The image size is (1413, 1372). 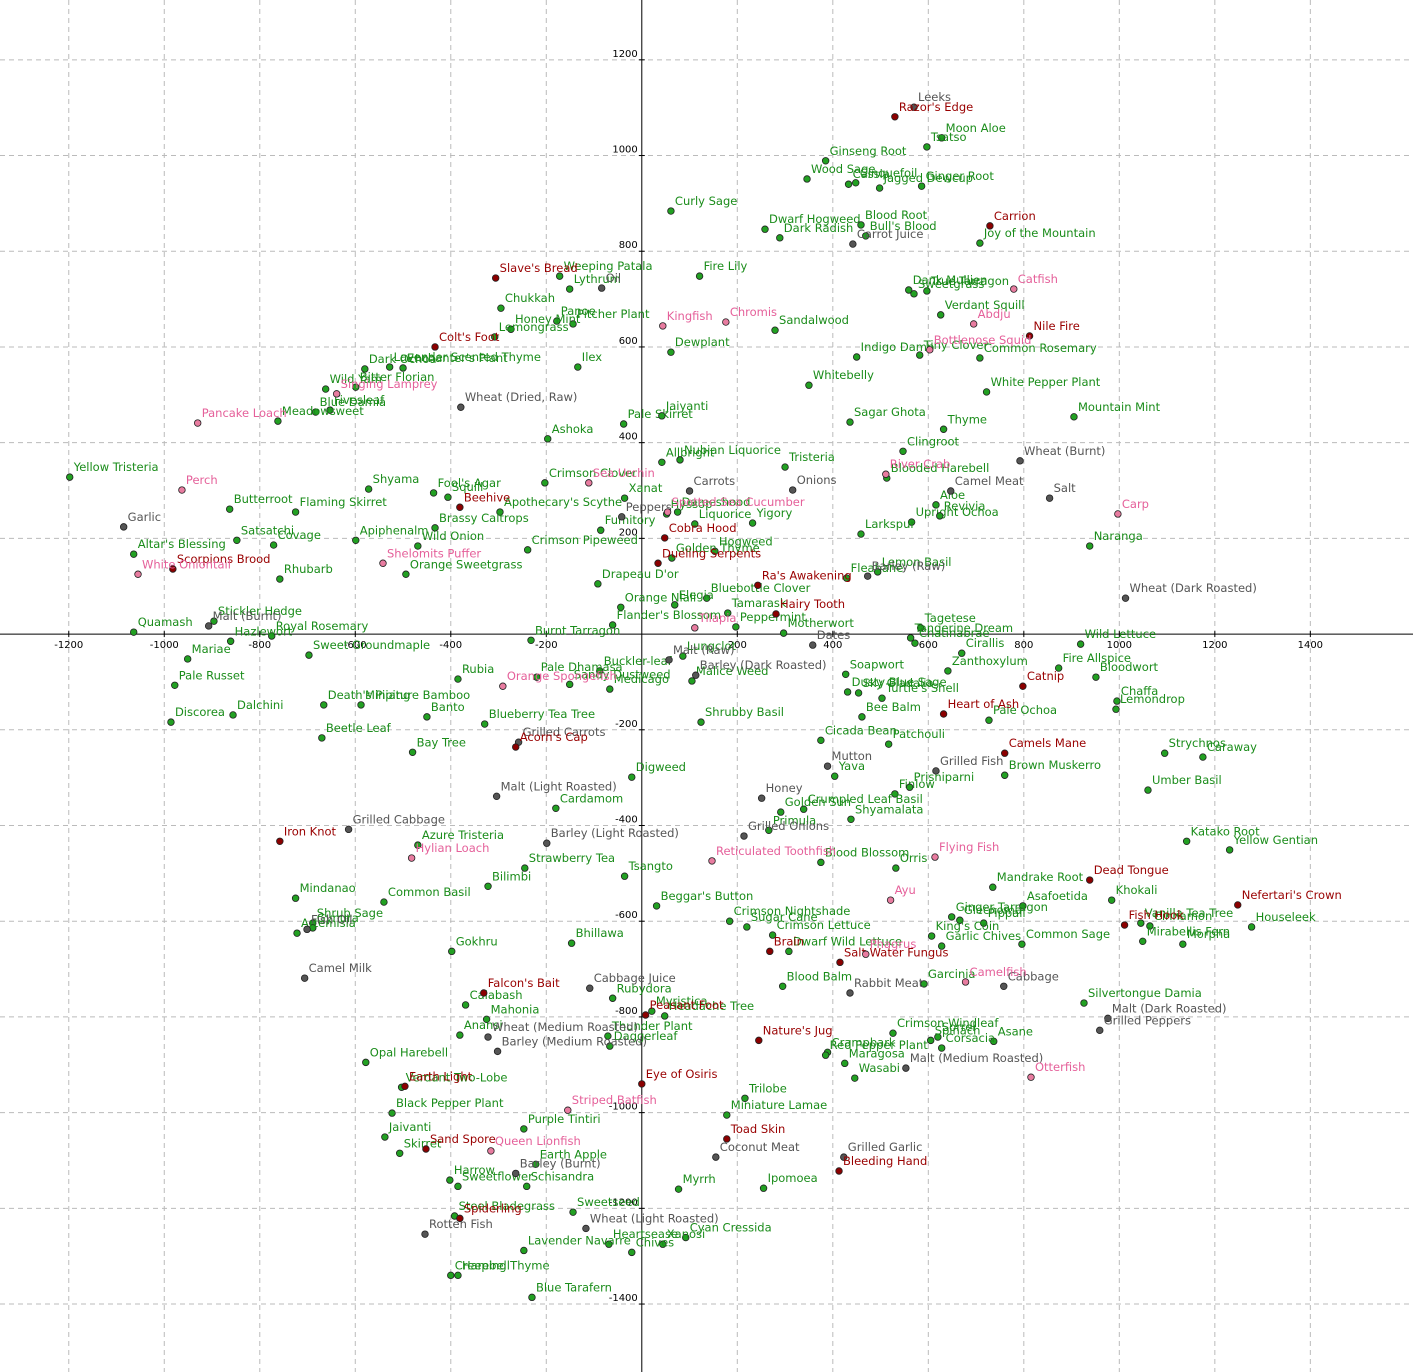 I want to click on point-label: Fire Allspice, so click(x=1097, y=658).